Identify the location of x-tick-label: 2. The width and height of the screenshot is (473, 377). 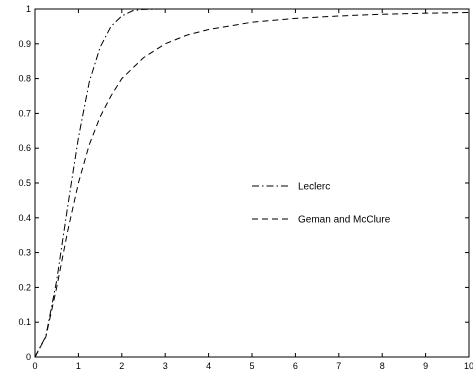
(121, 366).